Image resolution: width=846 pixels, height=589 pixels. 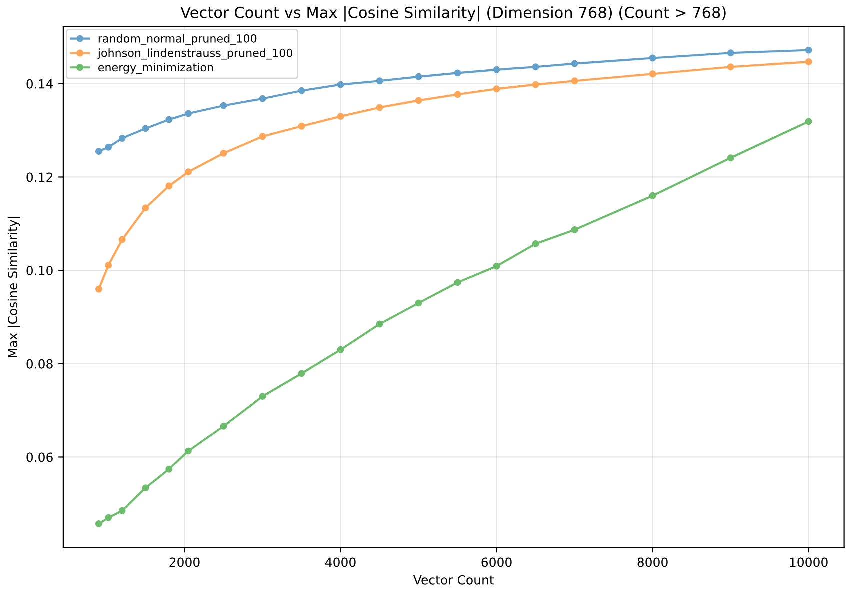 I want to click on legend-label: random_normal_pruned_100, so click(x=177, y=40).